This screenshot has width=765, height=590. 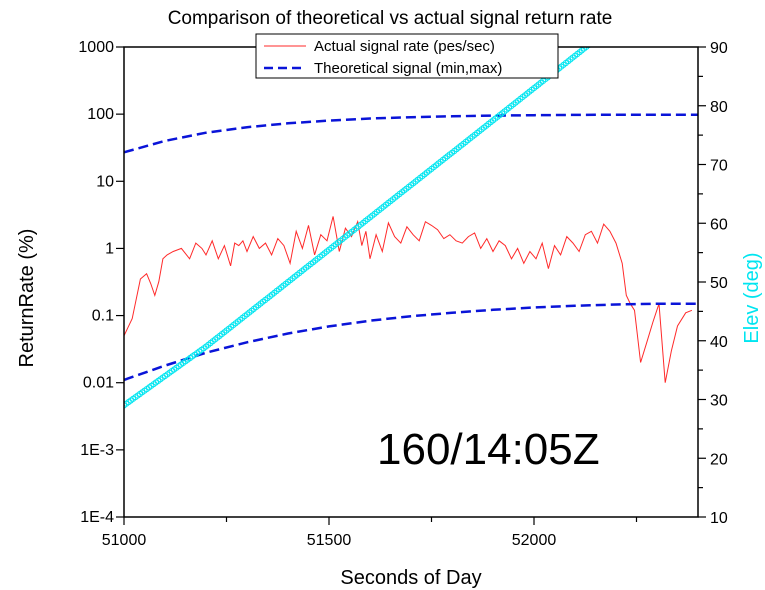 I want to click on y-right-tick-label: 20, so click(x=719, y=459).